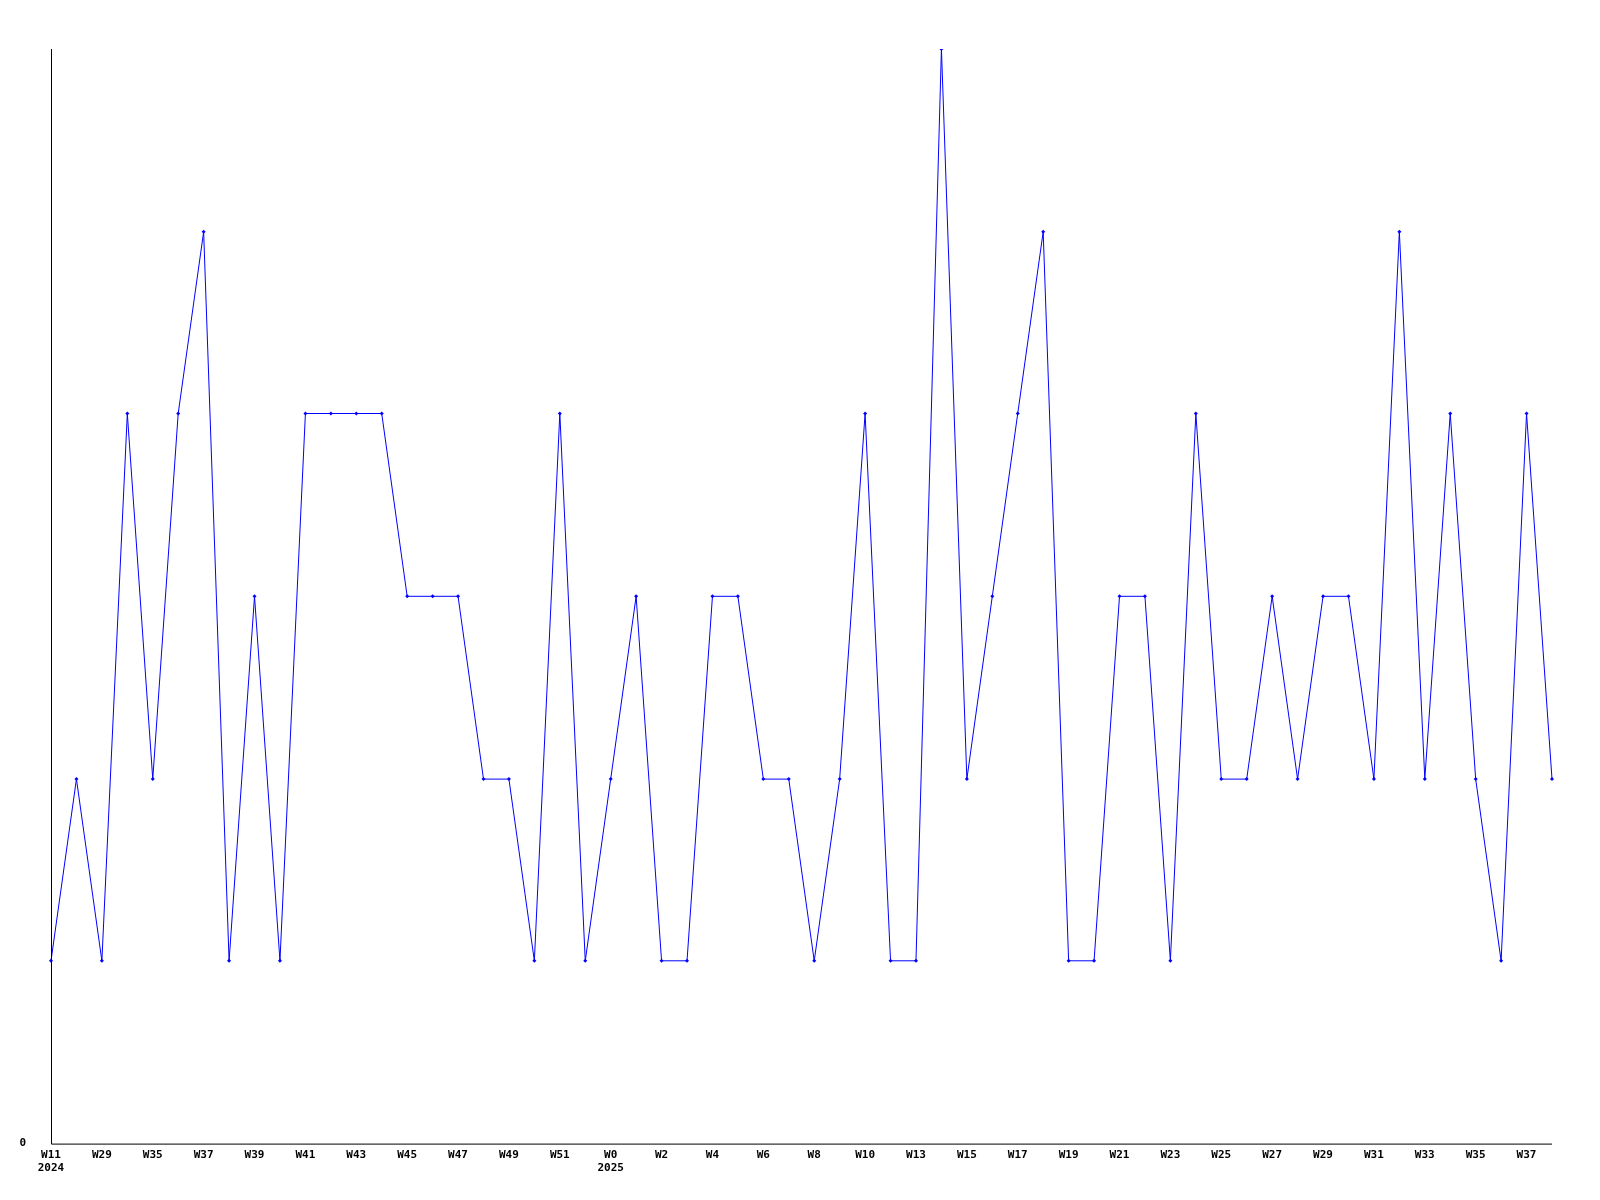  I want to click on x-tick-label: W41, so click(305, 1155).